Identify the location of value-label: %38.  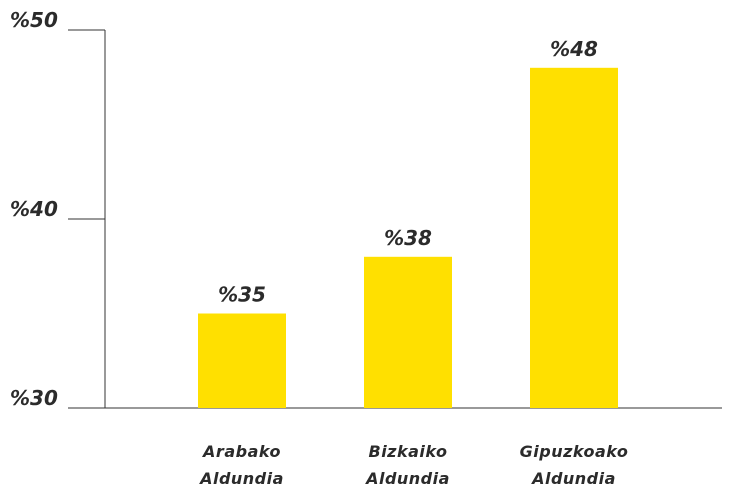
(408, 238).